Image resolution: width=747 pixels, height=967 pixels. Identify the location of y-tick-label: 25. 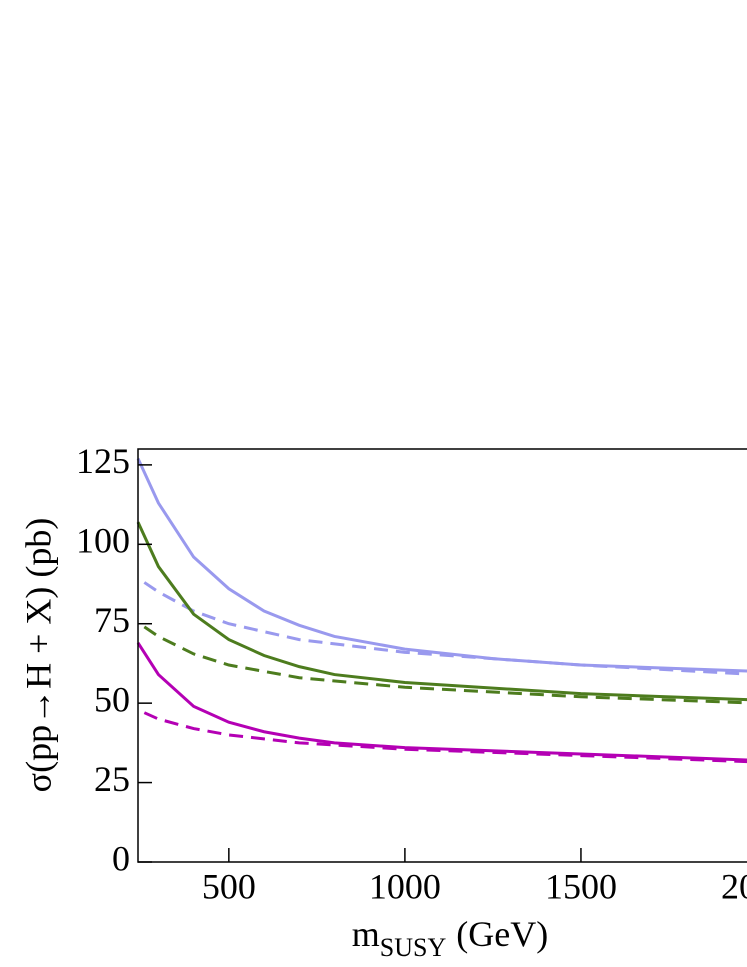
(112, 779).